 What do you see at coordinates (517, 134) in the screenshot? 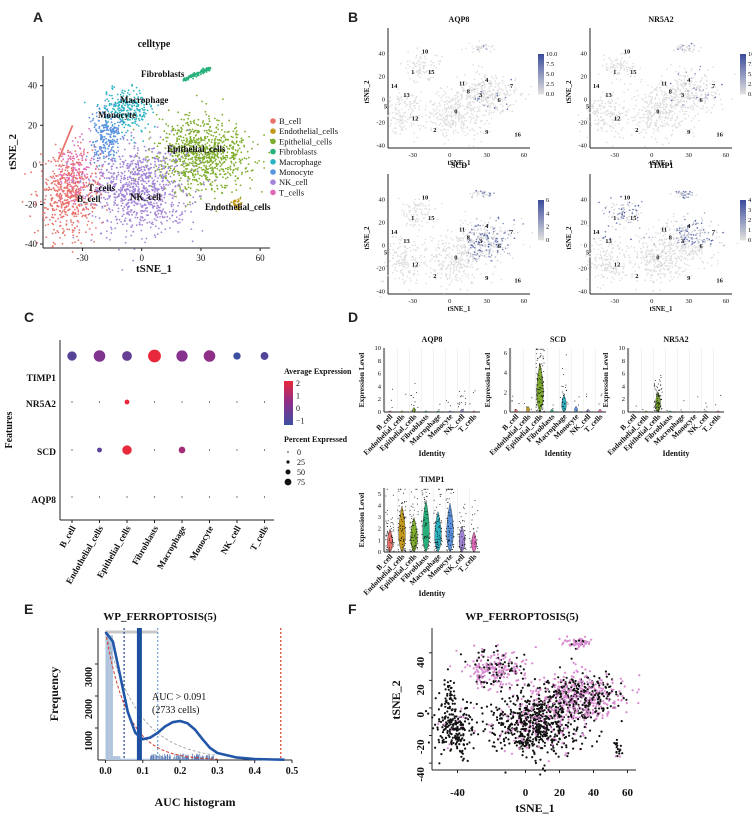
I see `panel-b-cluster-number: 16` at bounding box center [517, 134].